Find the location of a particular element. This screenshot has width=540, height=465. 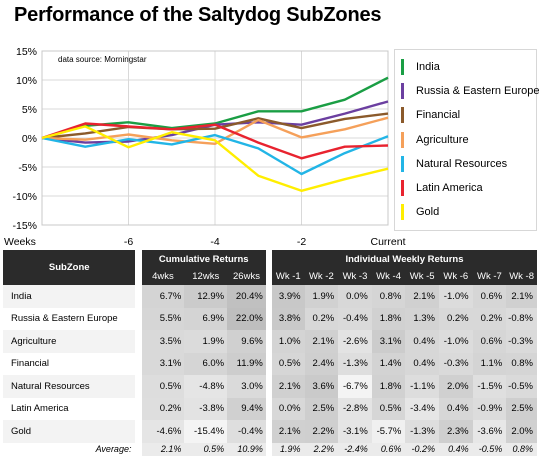

subzone-header: SubZone is located at coordinates (69, 267).